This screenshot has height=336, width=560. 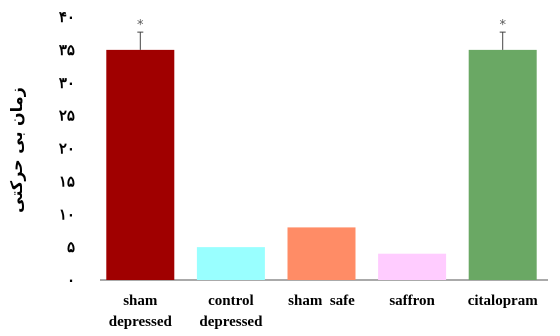 What do you see at coordinates (503, 301) in the screenshot?
I see `x-tick-label: citalopram` at bounding box center [503, 301].